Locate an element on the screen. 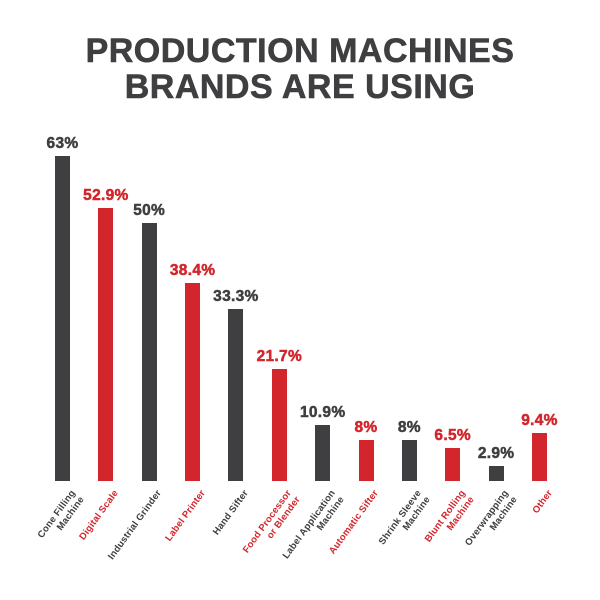 The width and height of the screenshot is (600, 600). chart-title-line2: BRANDS ARE USING is located at coordinates (300, 87).